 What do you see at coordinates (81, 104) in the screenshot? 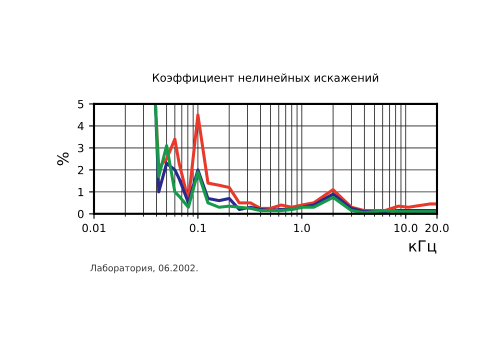
I see `y-tick-label: 5` at bounding box center [81, 104].